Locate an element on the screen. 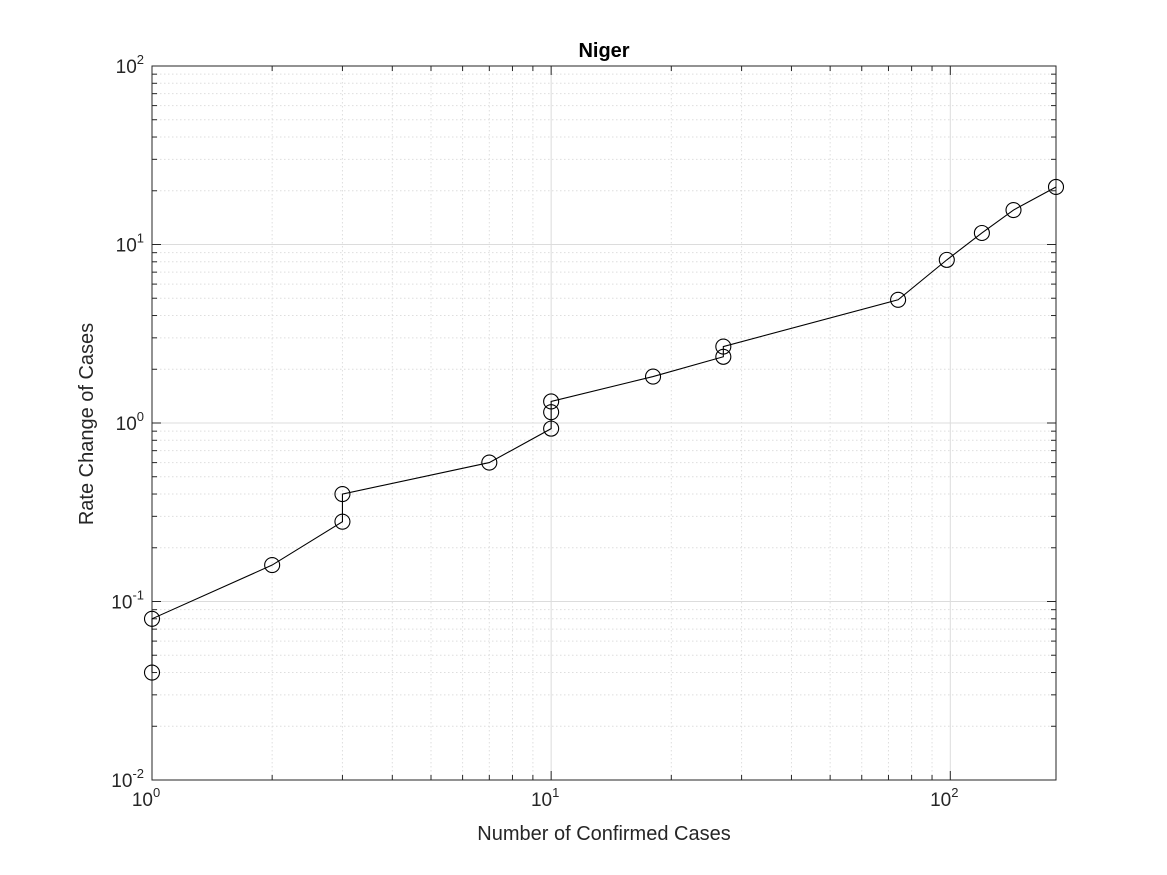 This screenshot has height=875, width=1167. y-tick-label: 10² is located at coordinates (130, 65).